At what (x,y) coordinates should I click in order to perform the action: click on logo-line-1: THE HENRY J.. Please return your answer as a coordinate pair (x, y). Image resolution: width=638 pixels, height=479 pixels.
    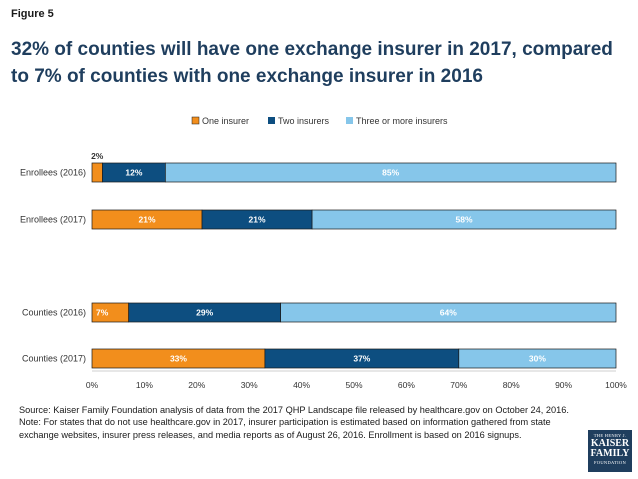
    Looking at the image, I should click on (610, 435).